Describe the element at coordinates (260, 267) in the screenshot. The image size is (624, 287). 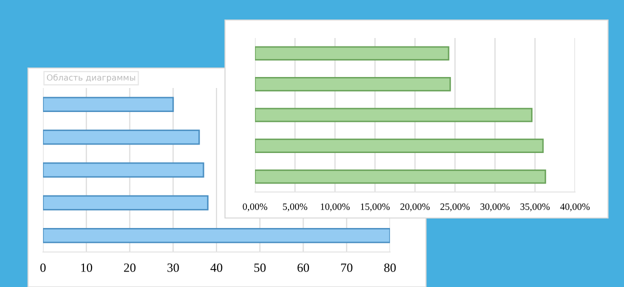
I see `x-tick-label: 50` at that location.